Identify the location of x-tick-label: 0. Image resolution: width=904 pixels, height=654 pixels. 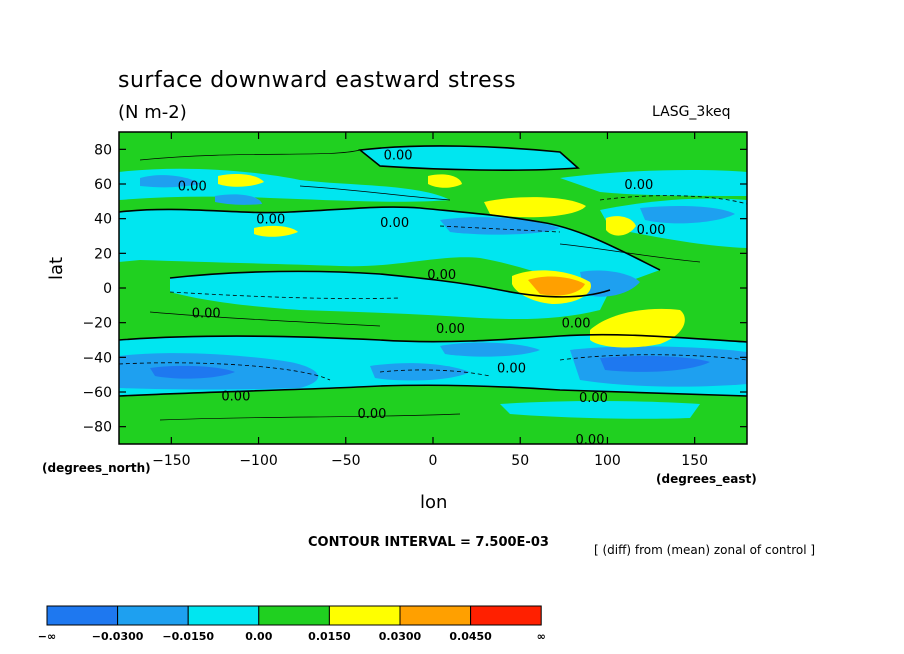
(433, 461).